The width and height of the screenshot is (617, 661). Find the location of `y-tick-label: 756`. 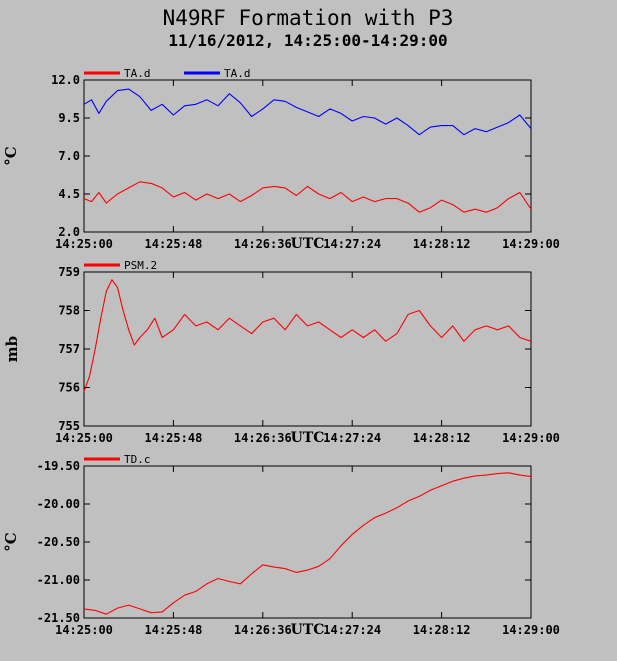

y-tick-label: 756 is located at coordinates (69, 388).